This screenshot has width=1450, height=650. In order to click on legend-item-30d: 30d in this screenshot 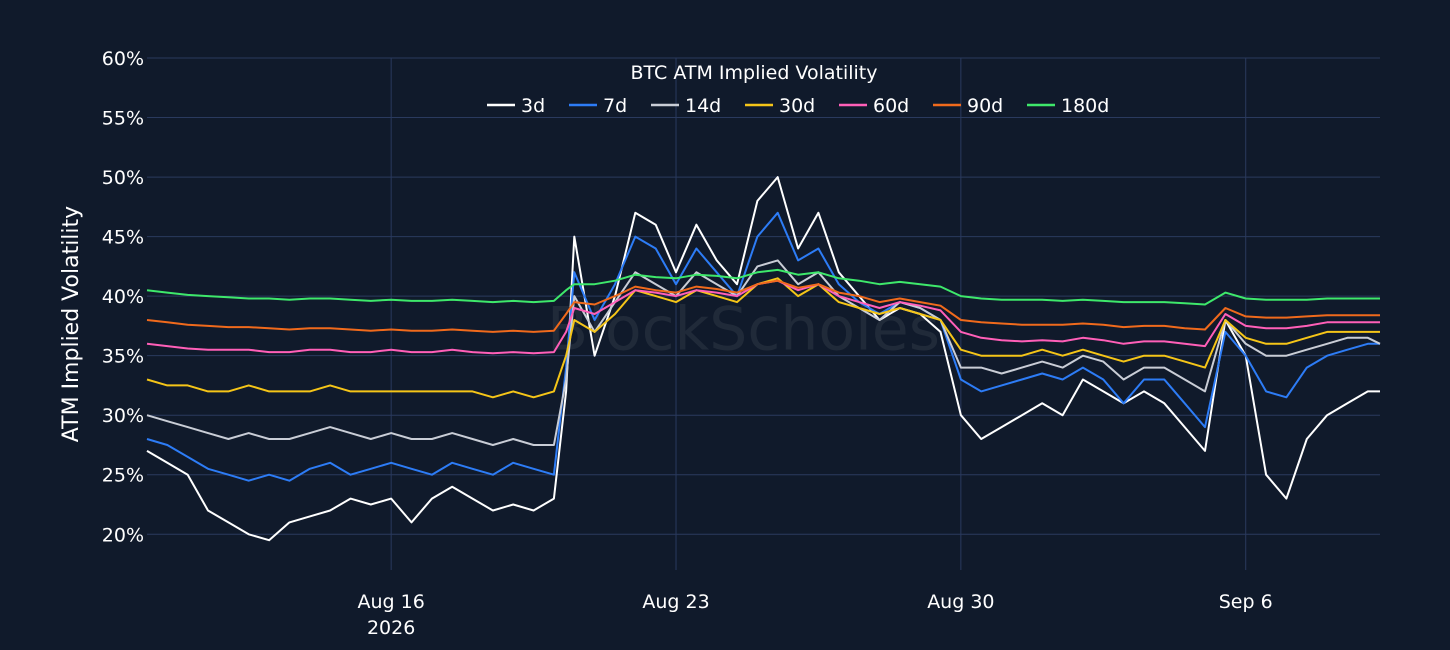, I will do `click(780, 106)`.